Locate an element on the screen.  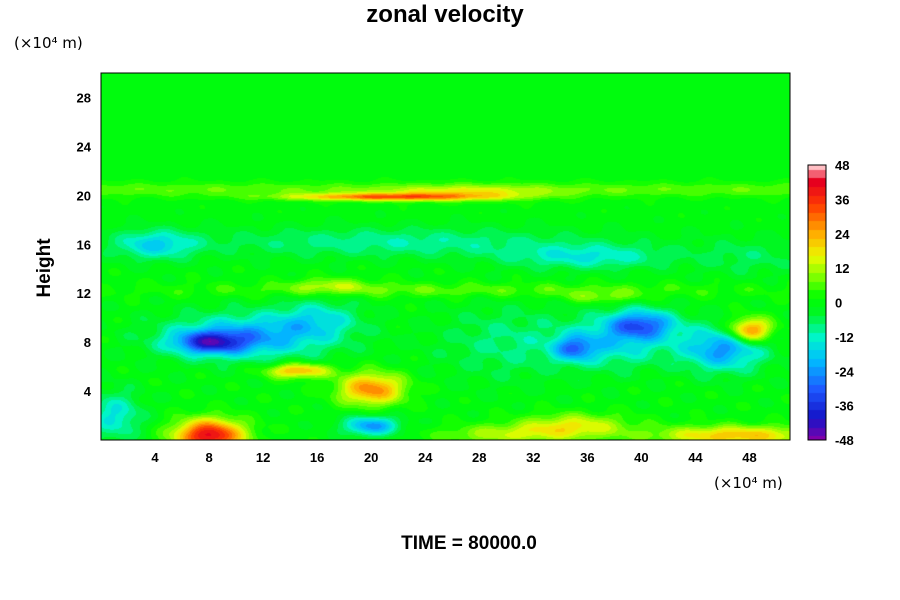
x-tick-label: 4 is located at coordinates (155, 457).